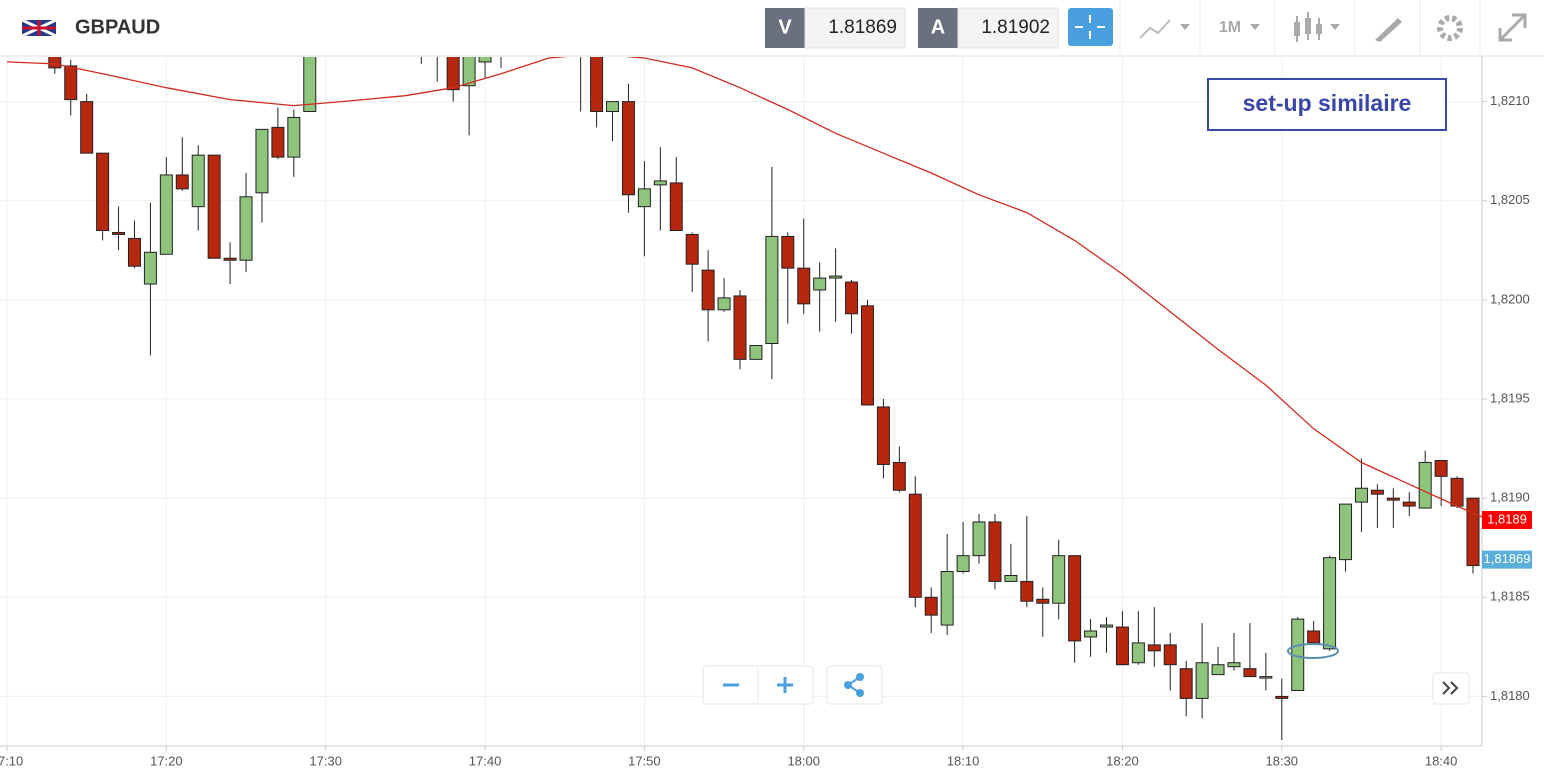  I want to click on x-tick-label: 17:20, so click(166, 760).